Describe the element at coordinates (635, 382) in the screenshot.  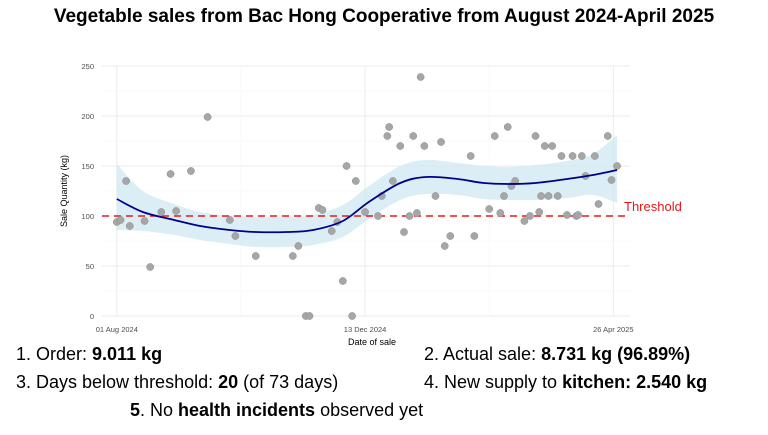
I see `stat-new-supply-value: kitchen: 2.540 kg` at that location.